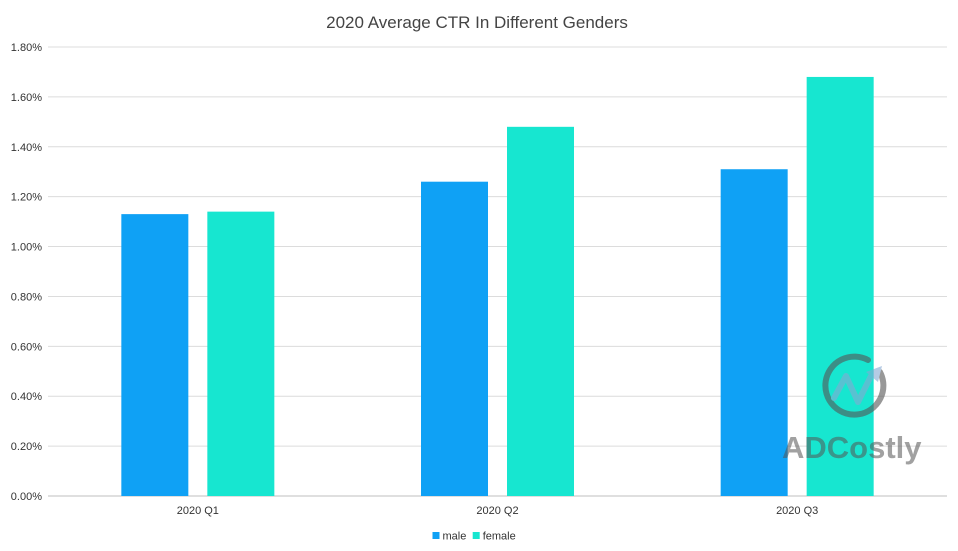 The width and height of the screenshot is (958, 551). Describe the element at coordinates (797, 511) in the screenshot. I see `x-tick-label: 2020 Q3` at that location.